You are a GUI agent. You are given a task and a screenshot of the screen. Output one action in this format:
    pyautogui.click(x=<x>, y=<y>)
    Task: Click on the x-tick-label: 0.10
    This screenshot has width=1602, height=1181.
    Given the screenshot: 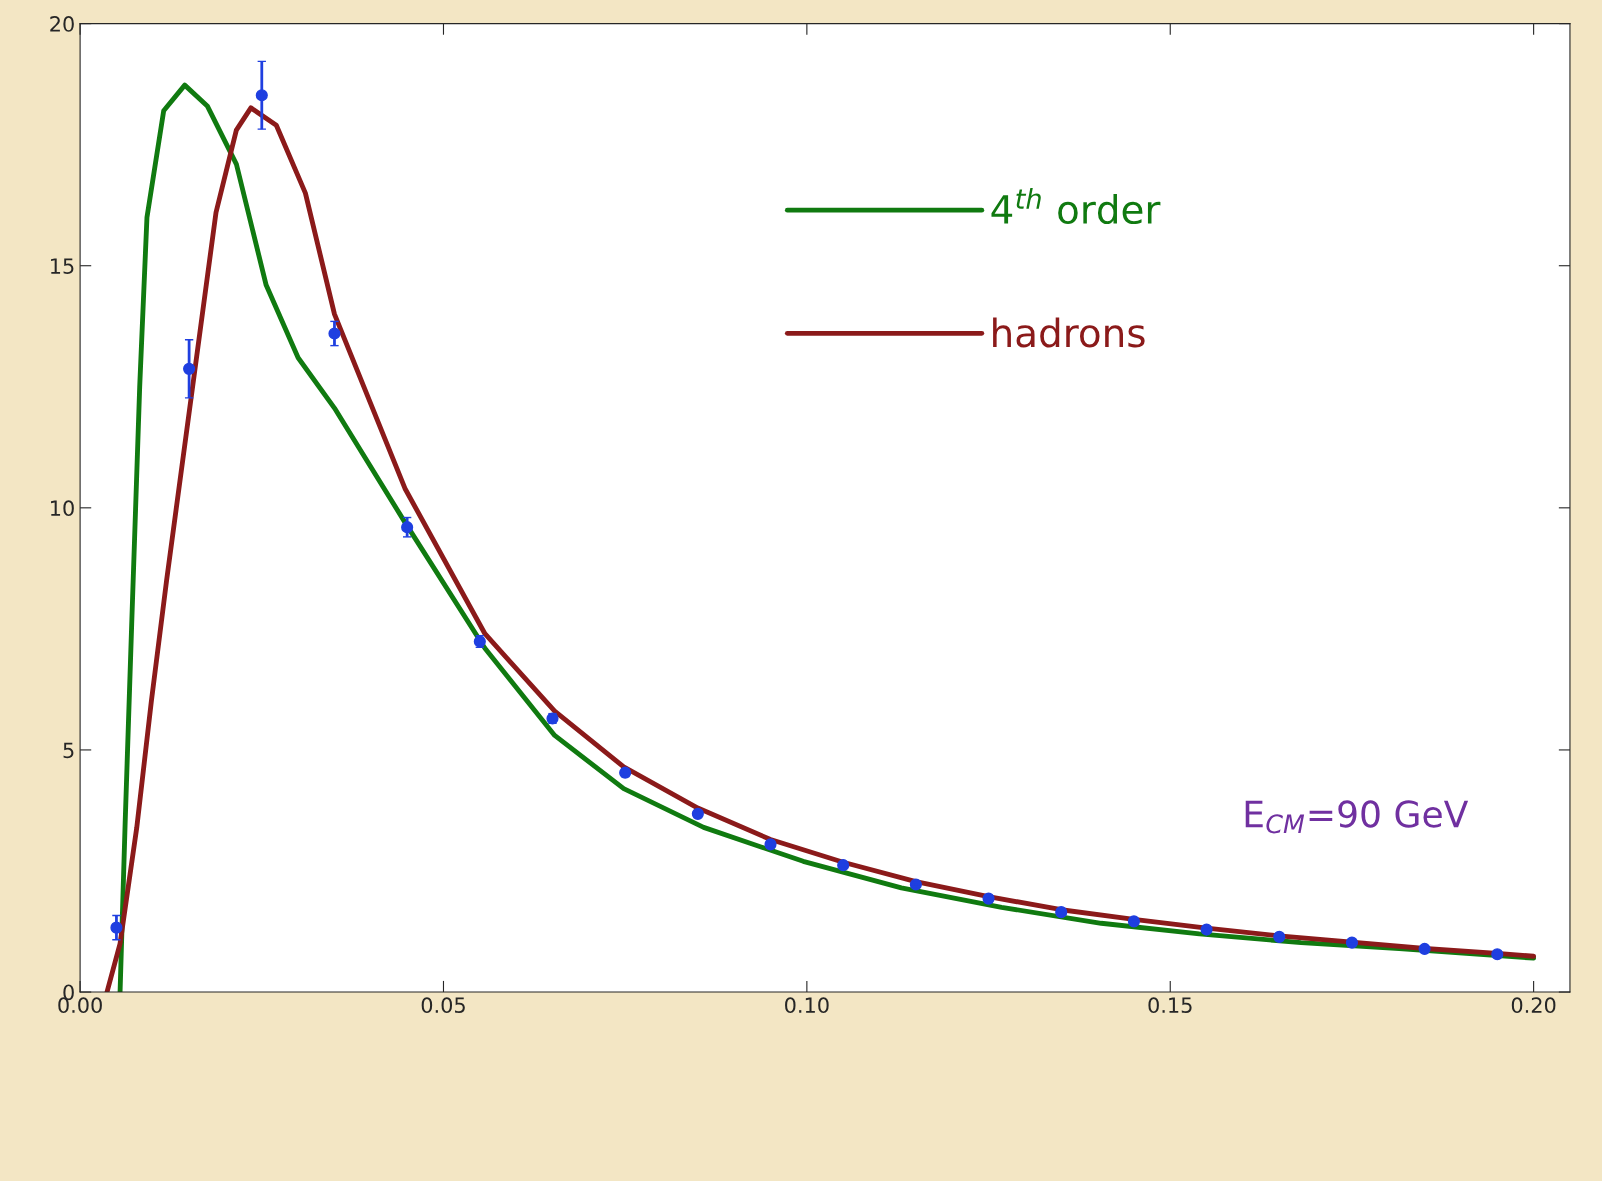 What is the action you would take?
    pyautogui.click(x=807, y=1005)
    